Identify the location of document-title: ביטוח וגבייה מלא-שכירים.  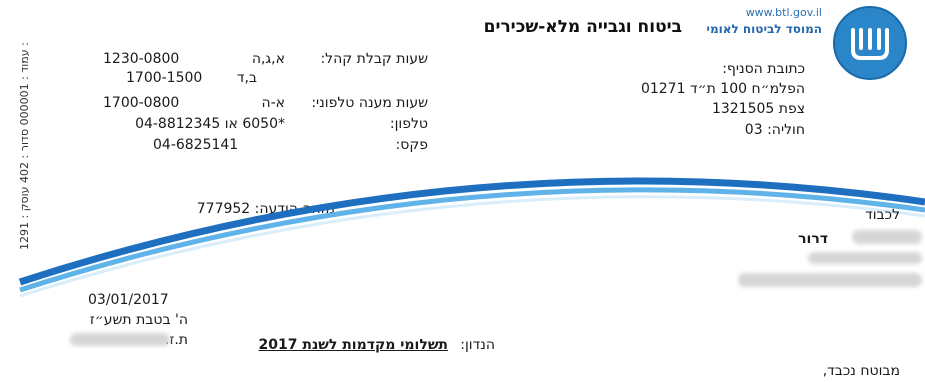
(582, 27).